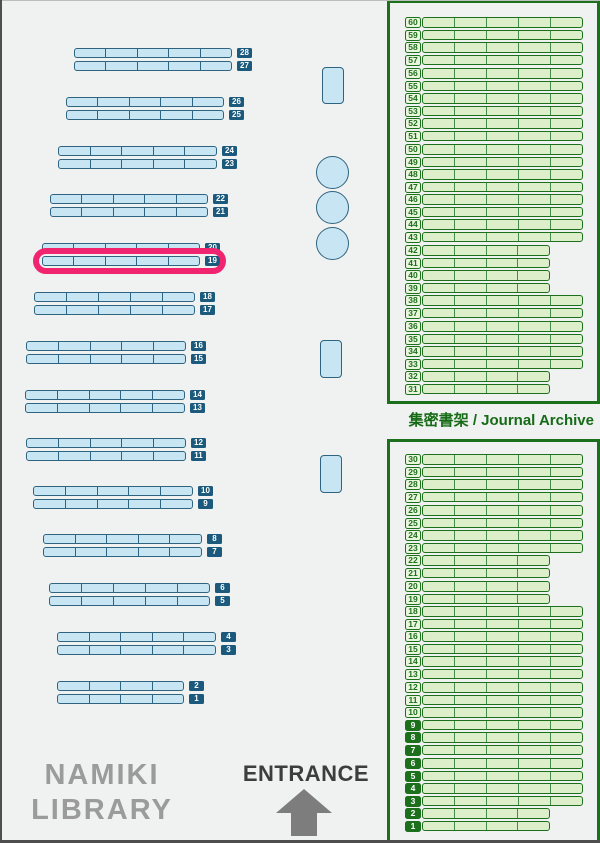 Image resolution: width=600 pixels, height=843 pixels. I want to click on shelf-number-label: 4, so click(228, 637).